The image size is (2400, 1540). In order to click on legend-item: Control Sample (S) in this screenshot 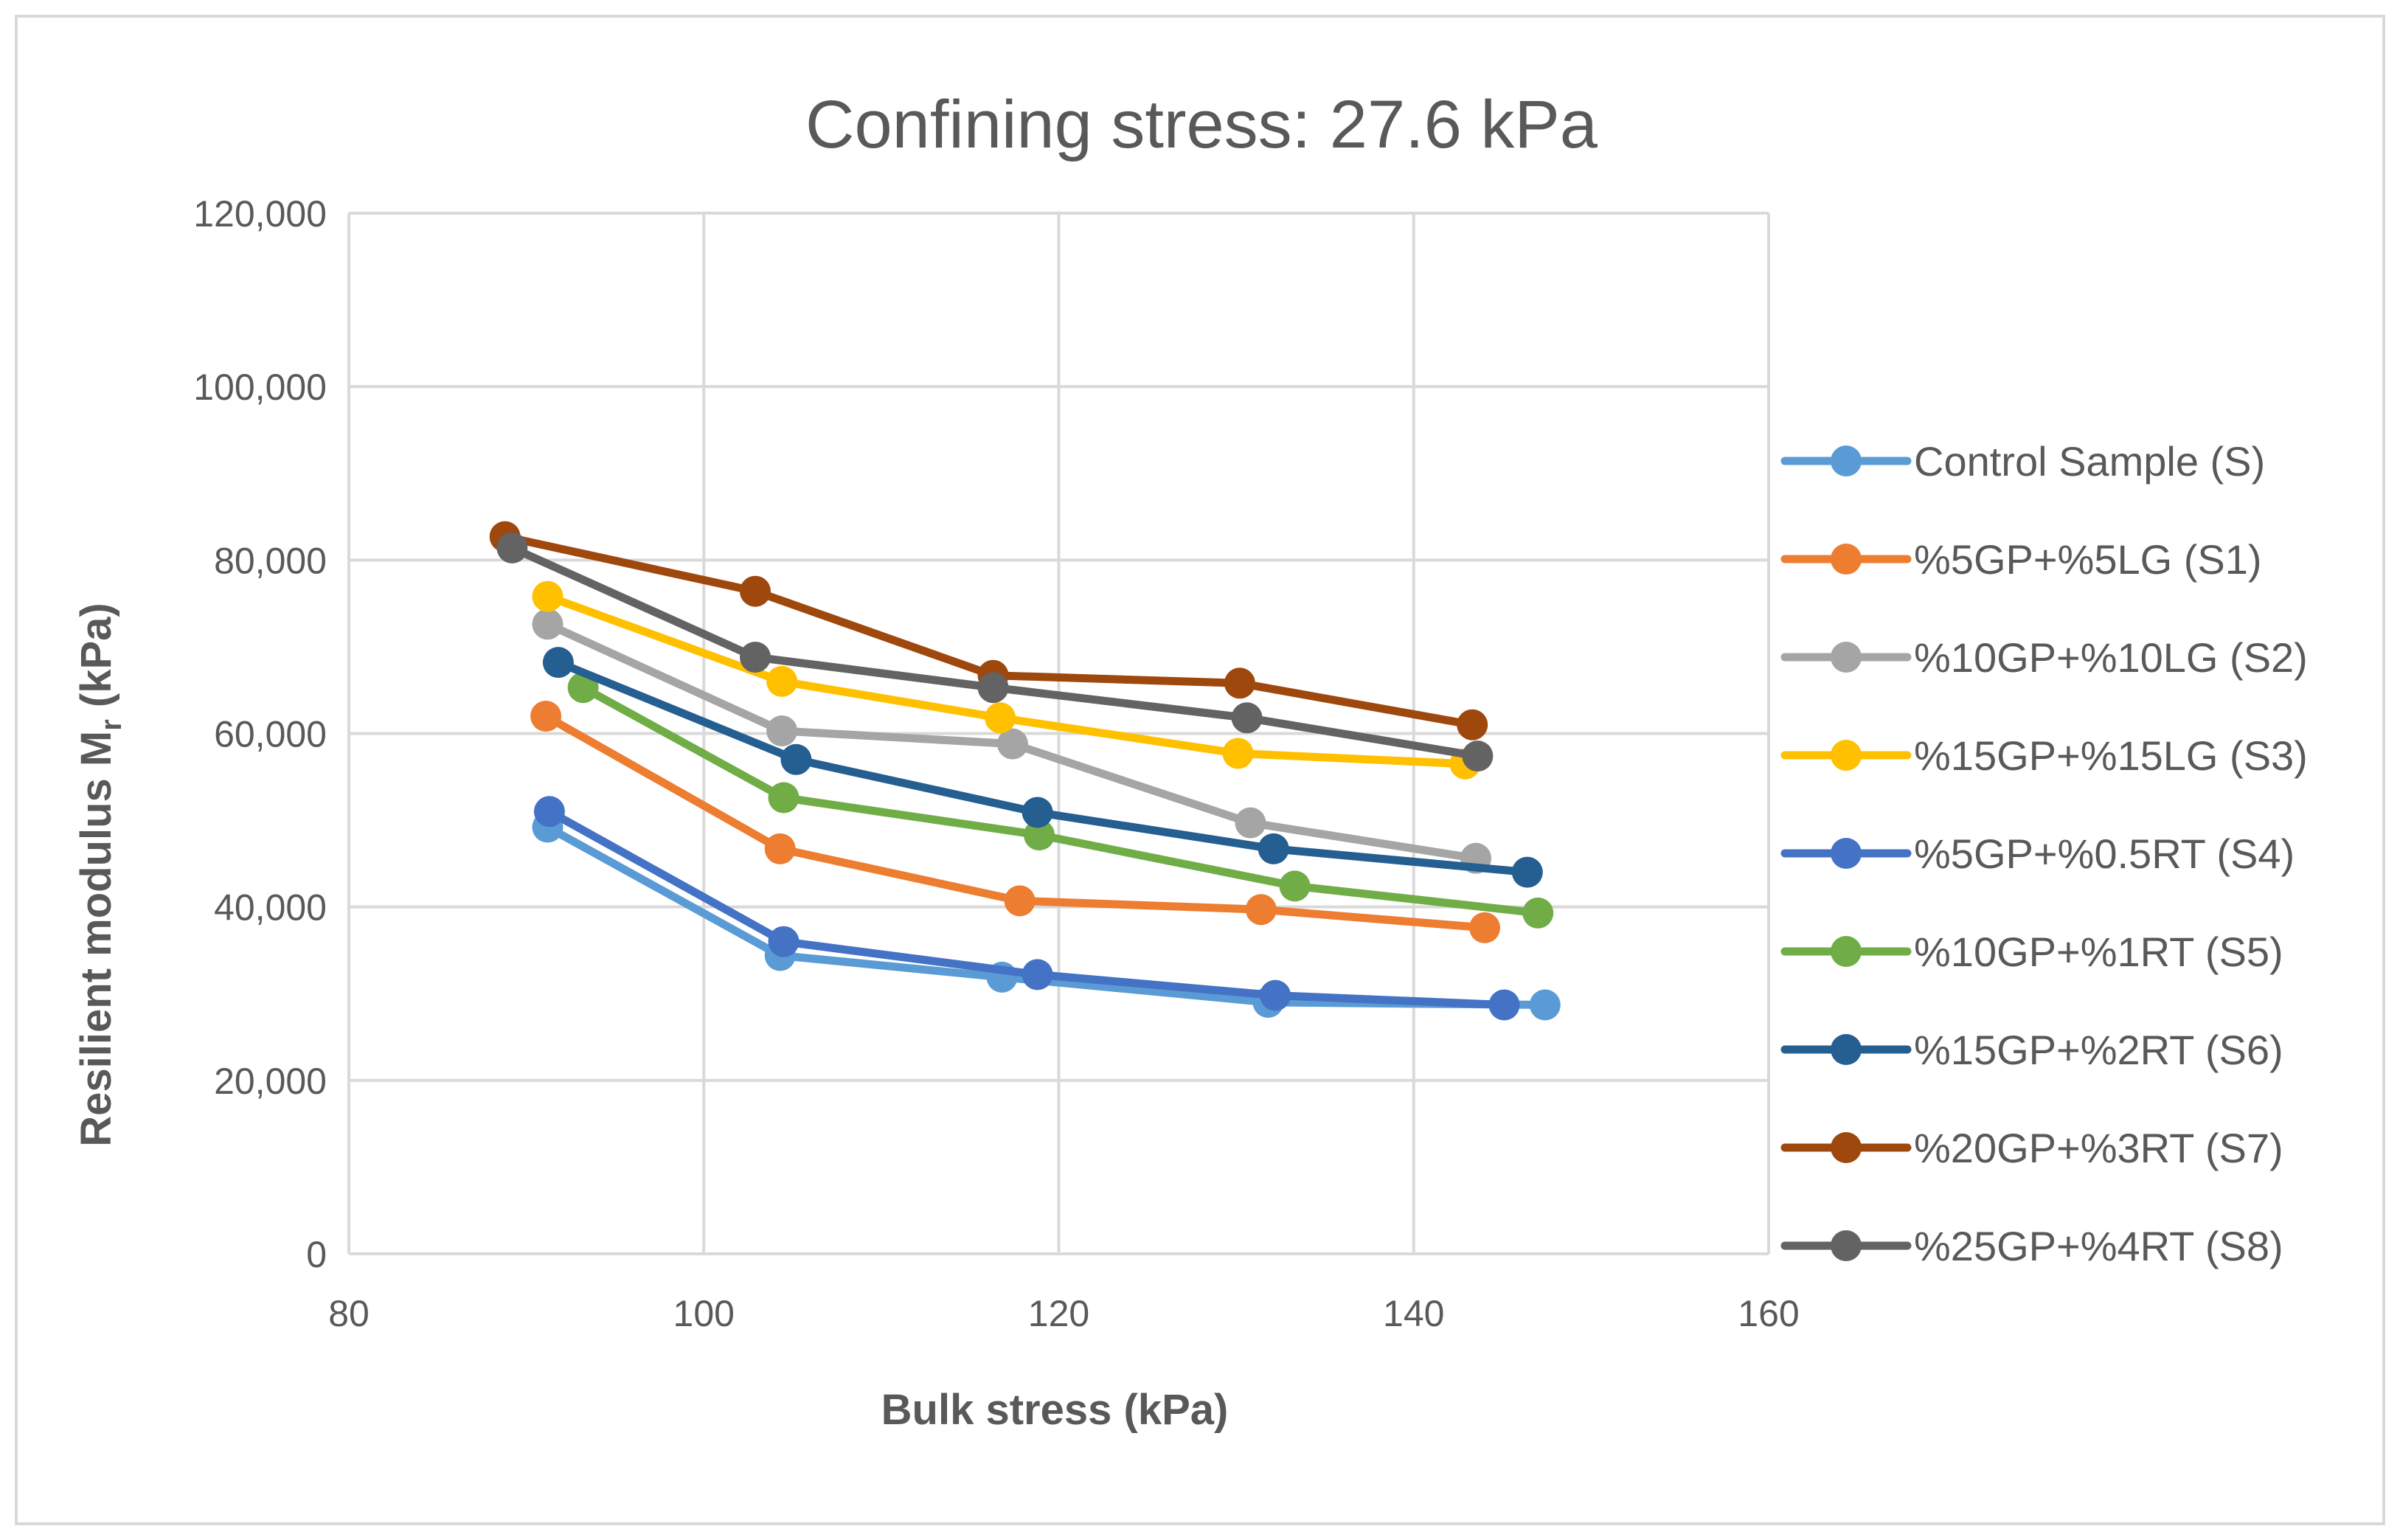, I will do `click(2022, 461)`.